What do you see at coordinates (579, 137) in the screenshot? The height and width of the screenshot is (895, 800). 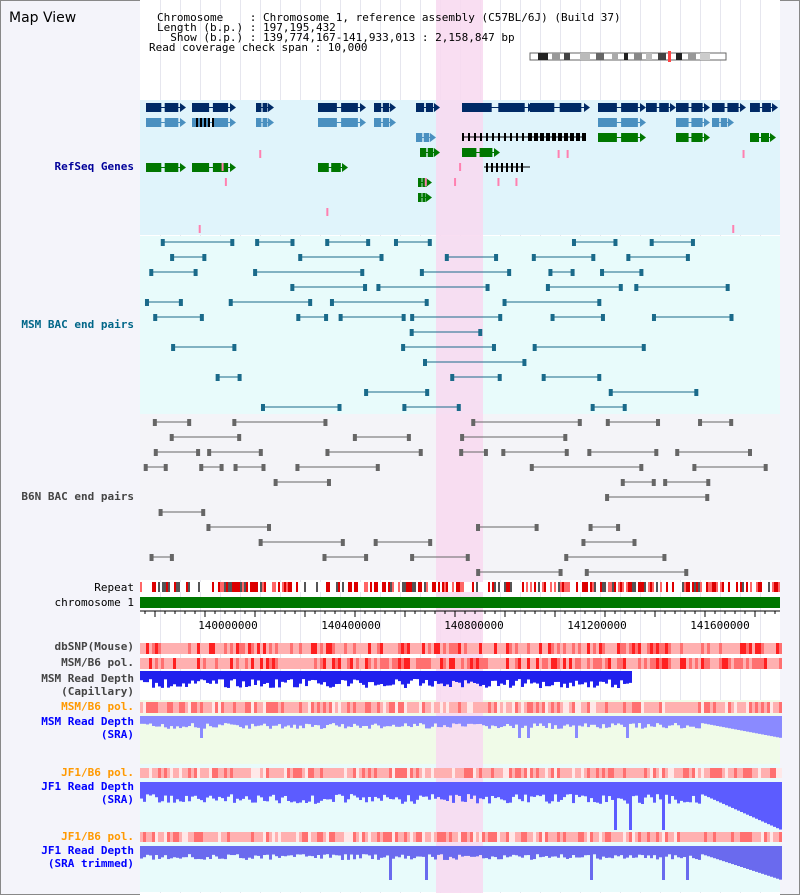 I see `refseq-exon-dark` at bounding box center [579, 137].